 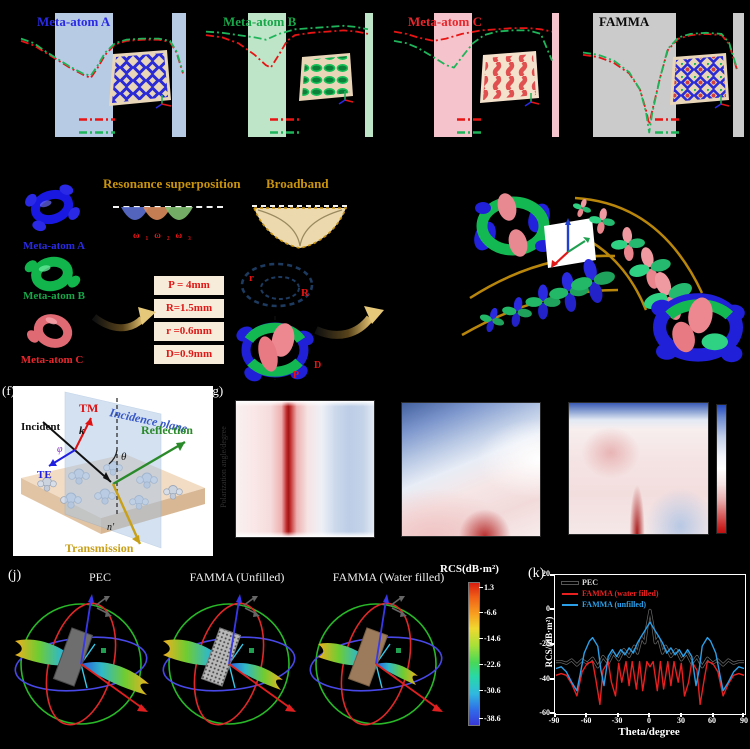 What do you see at coordinates (288, 76) in the screenshot?
I see `panel-meta-atom-b: Meta-atom B Reflection Absorption` at bounding box center [288, 76].